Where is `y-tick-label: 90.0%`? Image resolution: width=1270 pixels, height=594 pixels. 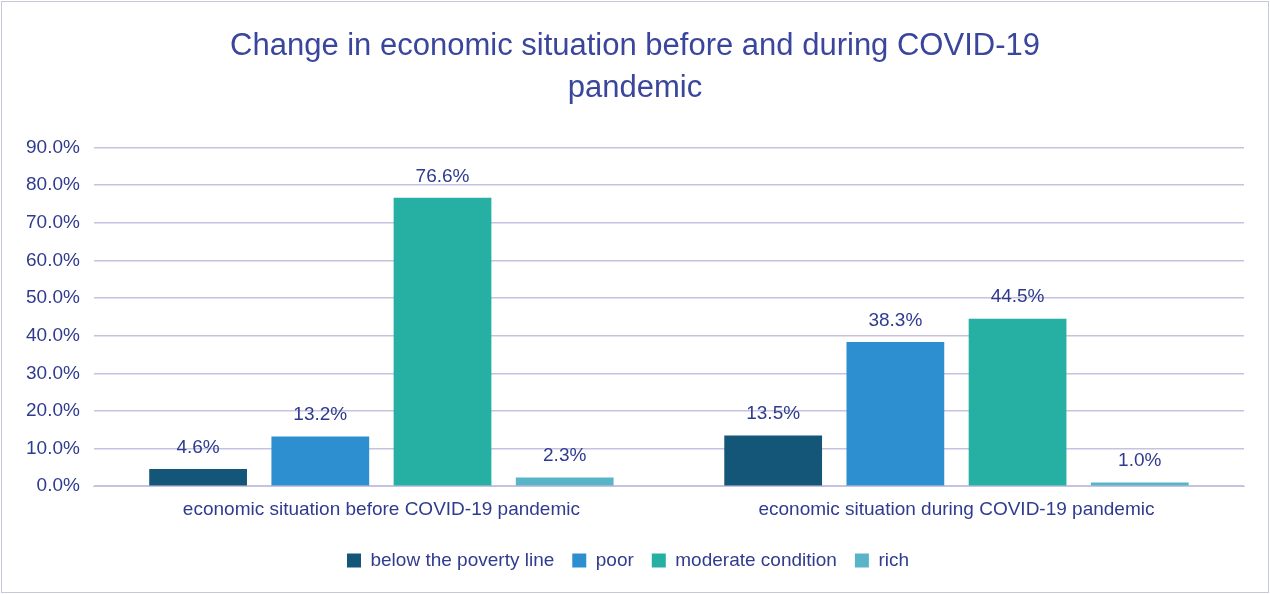 y-tick-label: 90.0% is located at coordinates (53, 146).